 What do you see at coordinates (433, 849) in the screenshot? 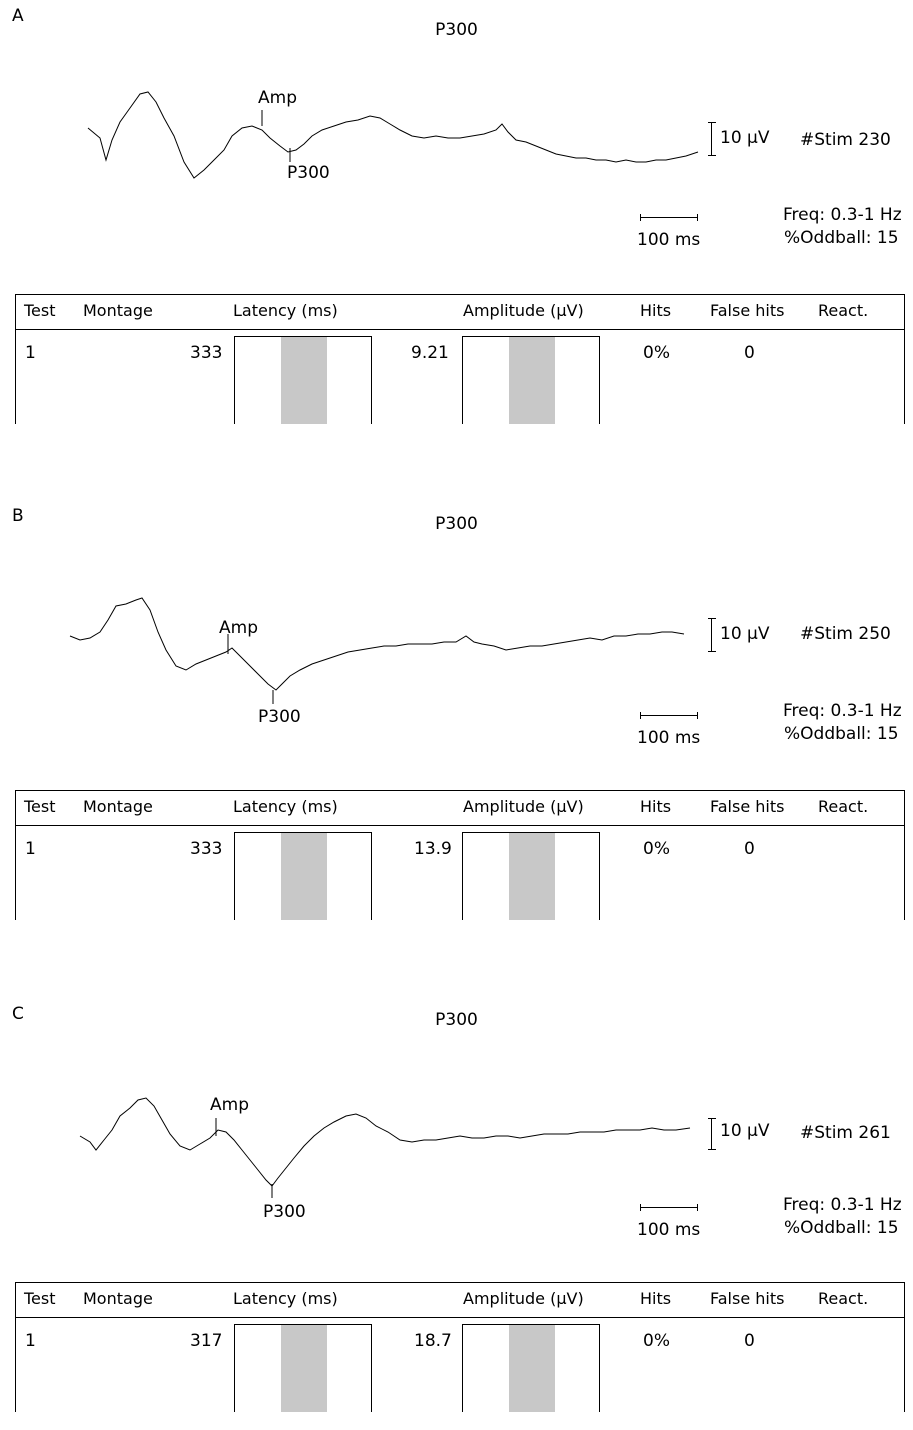
I see `cell-amplitude: 13.9` at bounding box center [433, 849].